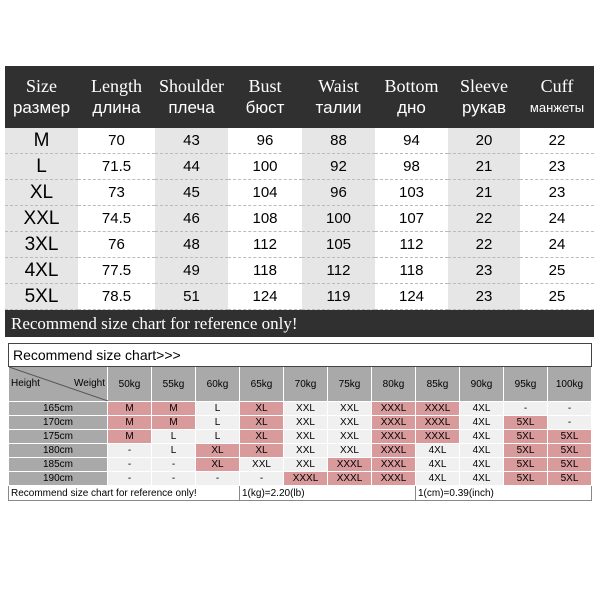  Describe the element at coordinates (129, 384) in the screenshot. I see `weight-header: 50kg` at that location.